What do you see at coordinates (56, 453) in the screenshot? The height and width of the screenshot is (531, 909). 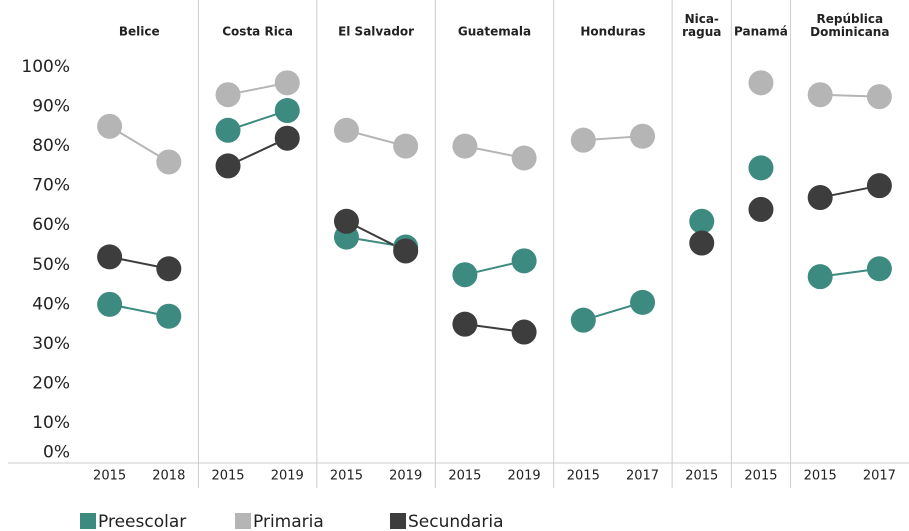 I see `y-tick-label: 0%` at bounding box center [56, 453].